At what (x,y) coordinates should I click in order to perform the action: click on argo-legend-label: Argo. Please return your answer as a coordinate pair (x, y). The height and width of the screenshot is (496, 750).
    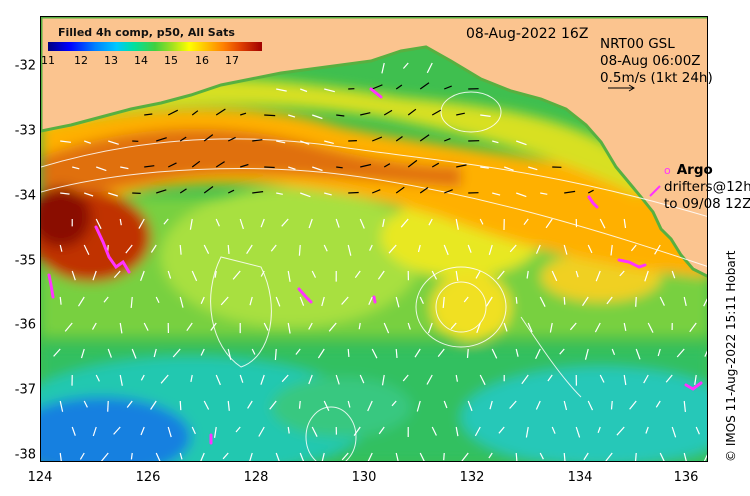
    Looking at the image, I should click on (694, 170).